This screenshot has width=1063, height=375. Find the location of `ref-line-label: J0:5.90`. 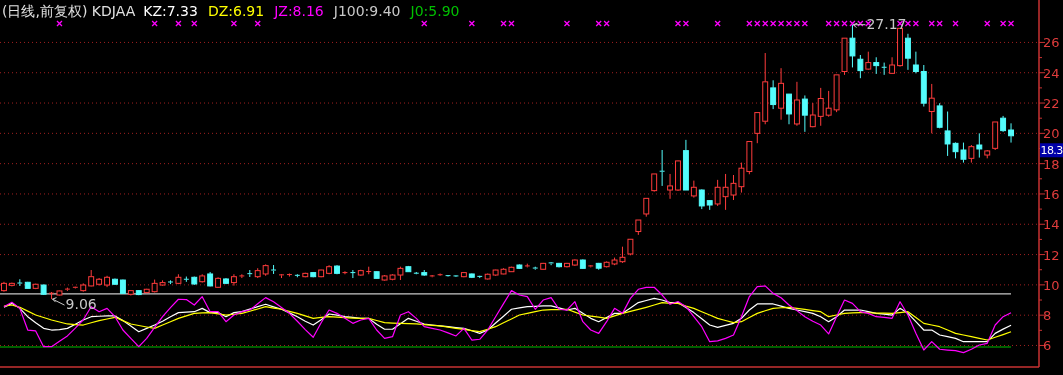

ref-line-label: J0:5.90 is located at coordinates (434, 11).